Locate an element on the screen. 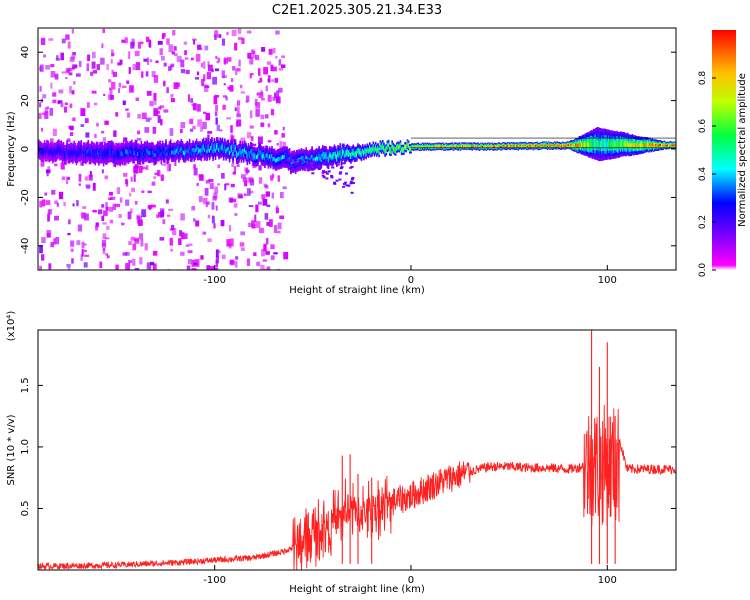 Image resolution: width=750 pixels, height=600 pixels. colorbar-tick-label: 0.8 is located at coordinates (703, 78).